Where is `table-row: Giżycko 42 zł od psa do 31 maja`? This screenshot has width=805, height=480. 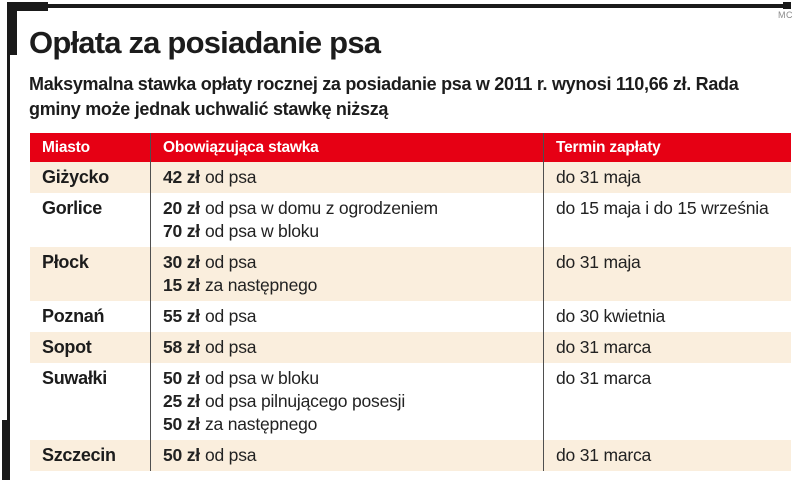
table-row: Giżycko 42 zł od psa do 31 maja is located at coordinates (410, 177).